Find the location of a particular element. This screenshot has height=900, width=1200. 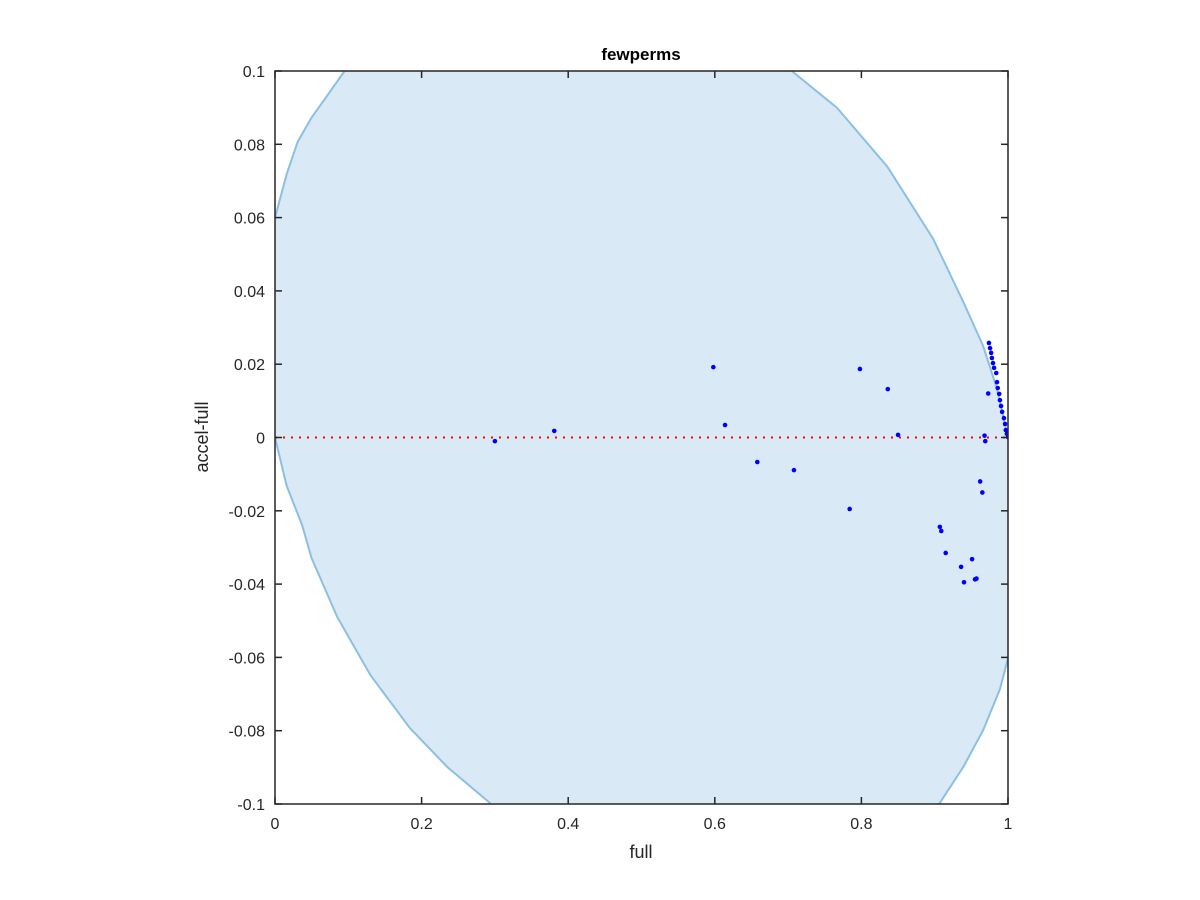

x-tick-label: 0.6 is located at coordinates (715, 824).